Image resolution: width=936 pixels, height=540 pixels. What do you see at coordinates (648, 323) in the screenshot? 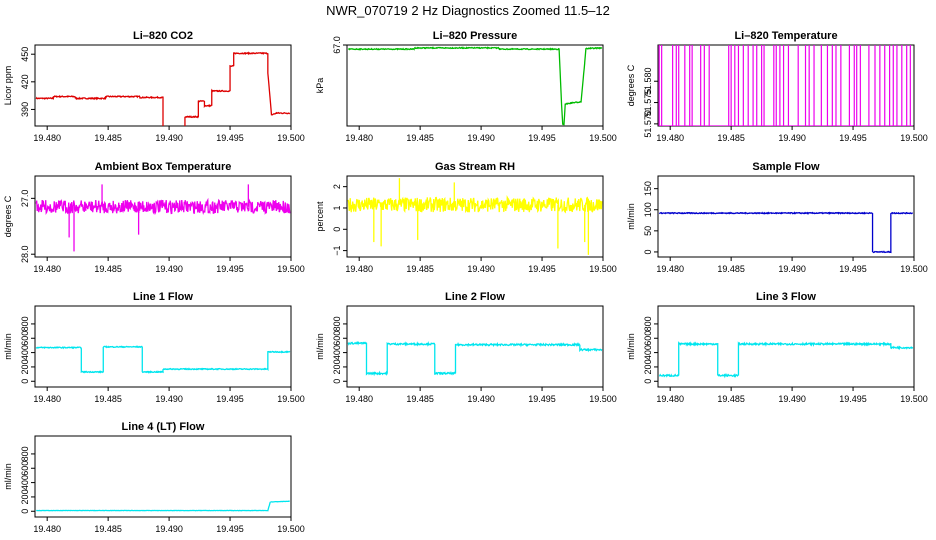
I see `line-3-flow-ytick-label: 800` at bounding box center [648, 323].